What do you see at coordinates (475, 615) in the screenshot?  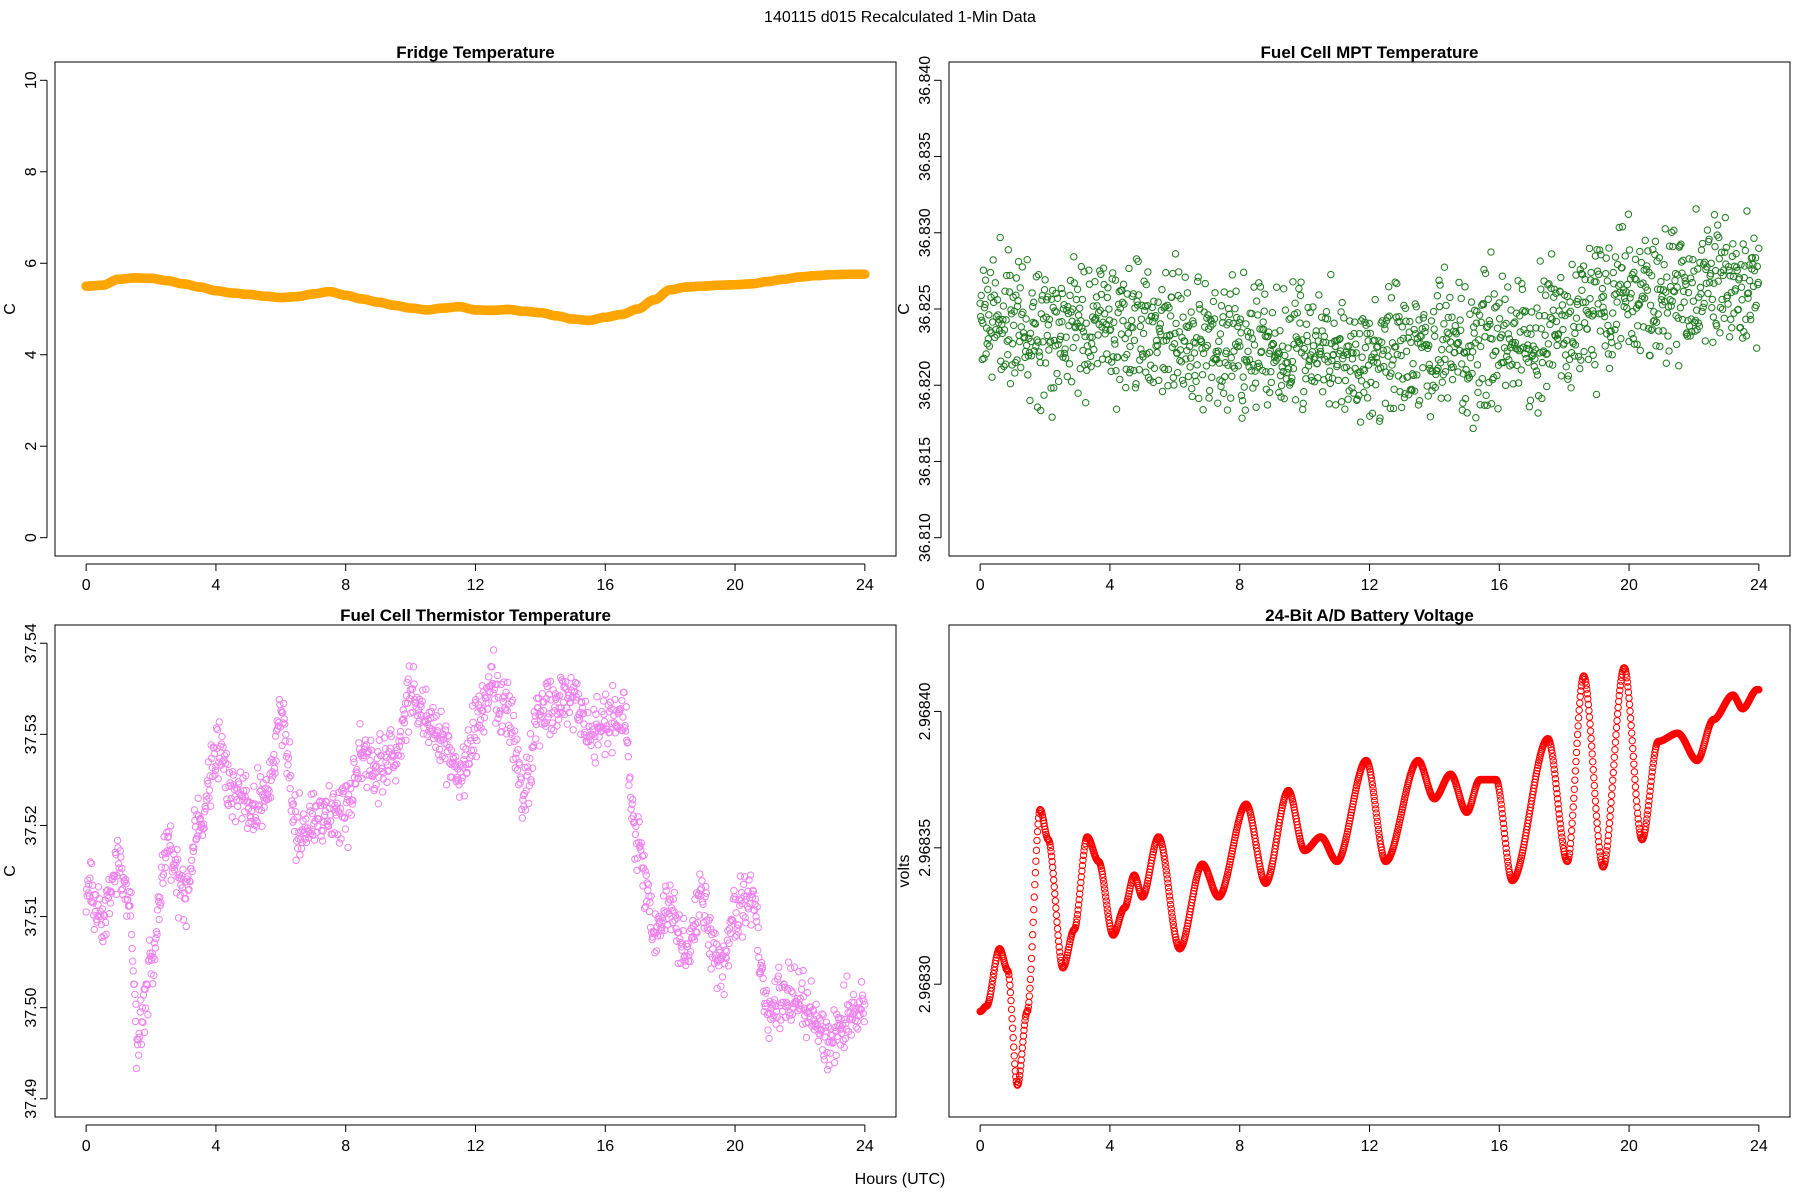 I see `panel-title: Fuel Cell Thermistor Temperature` at bounding box center [475, 615].